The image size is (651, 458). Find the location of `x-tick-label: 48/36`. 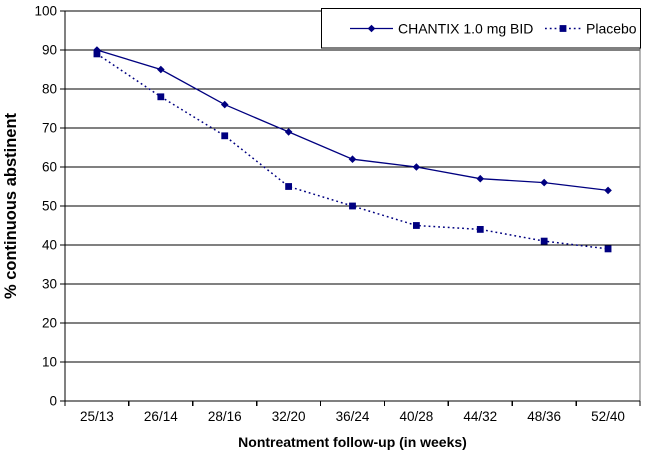

x-tick-label: 48/36 is located at coordinates (544, 416).